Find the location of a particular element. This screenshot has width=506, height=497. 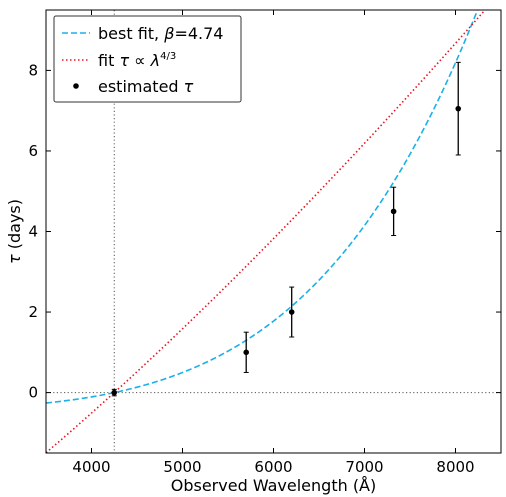

legend-label-power-fit: fit τ ∝ λ4/3 is located at coordinates (137, 60).